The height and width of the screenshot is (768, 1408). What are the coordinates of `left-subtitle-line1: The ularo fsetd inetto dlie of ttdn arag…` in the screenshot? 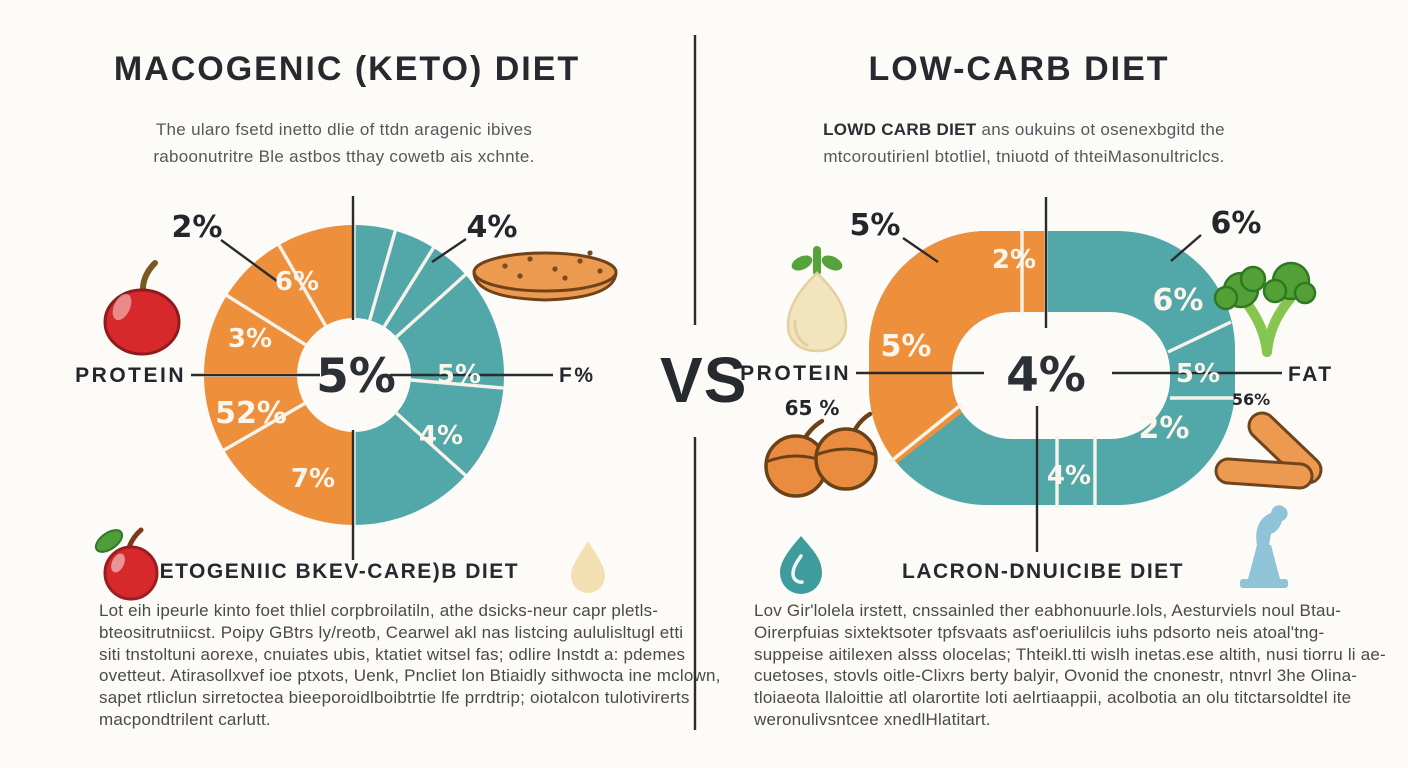 It's located at (344, 129).